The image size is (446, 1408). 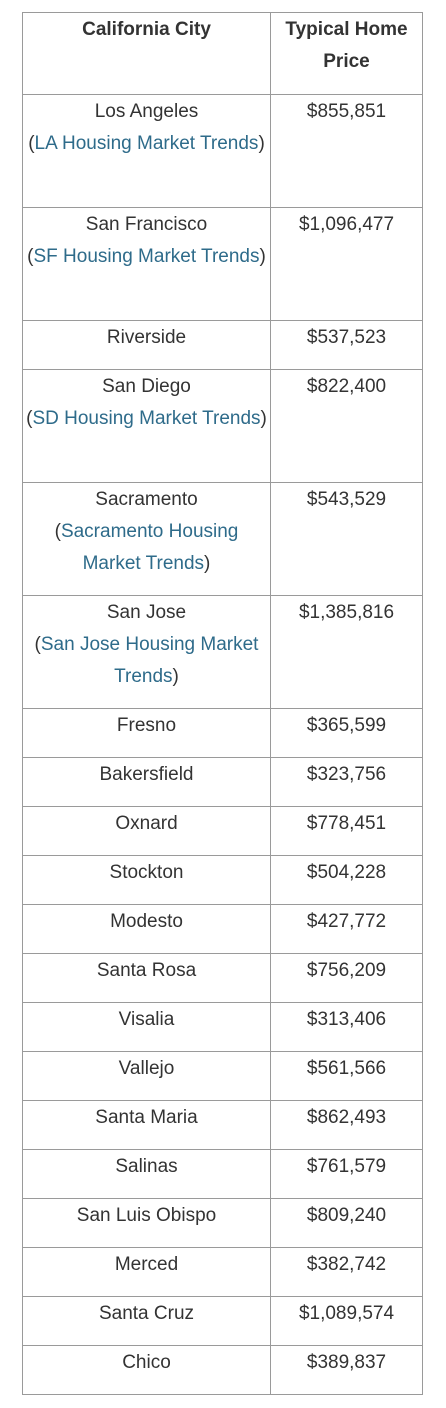 I want to click on city-name: Modesto, so click(x=146, y=921).